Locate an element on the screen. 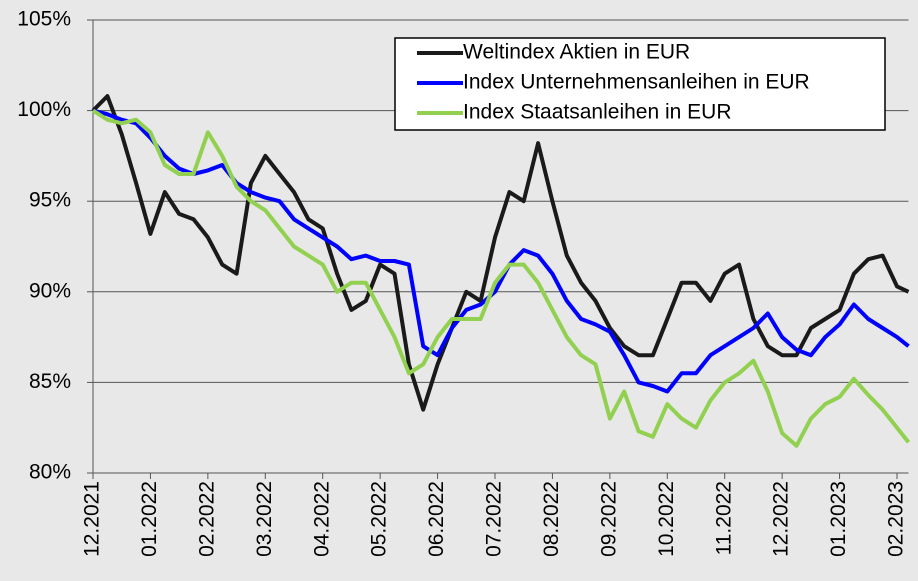 This screenshot has height=581, width=918. x-tick-label: 12.2021 is located at coordinates (92, 519).